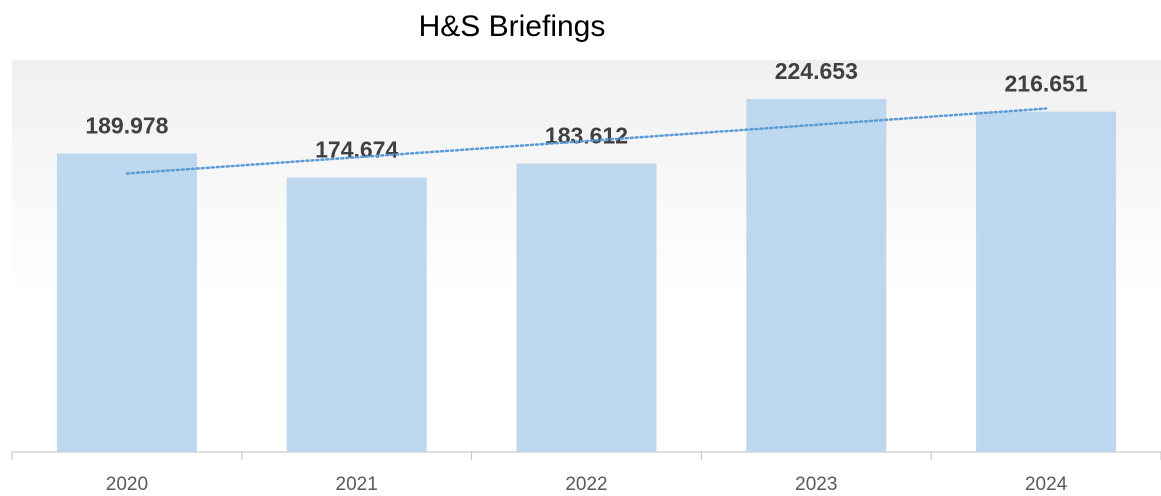 The height and width of the screenshot is (496, 1161). I want to click on x-tick-label: 2023, so click(816, 484).